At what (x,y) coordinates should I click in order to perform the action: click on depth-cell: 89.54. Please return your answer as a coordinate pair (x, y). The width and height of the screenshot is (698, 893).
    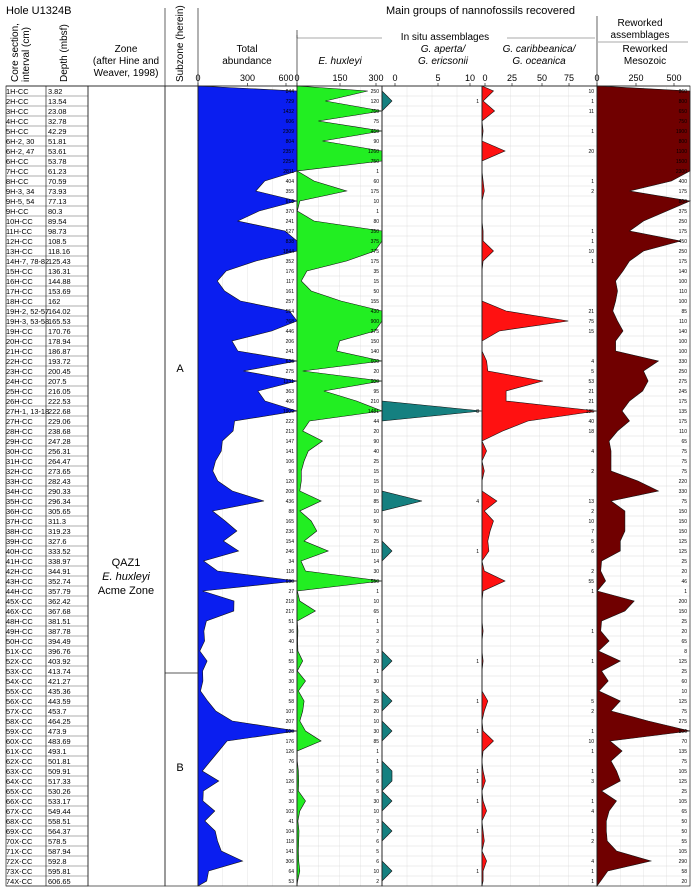
    Looking at the image, I should click on (57, 221).